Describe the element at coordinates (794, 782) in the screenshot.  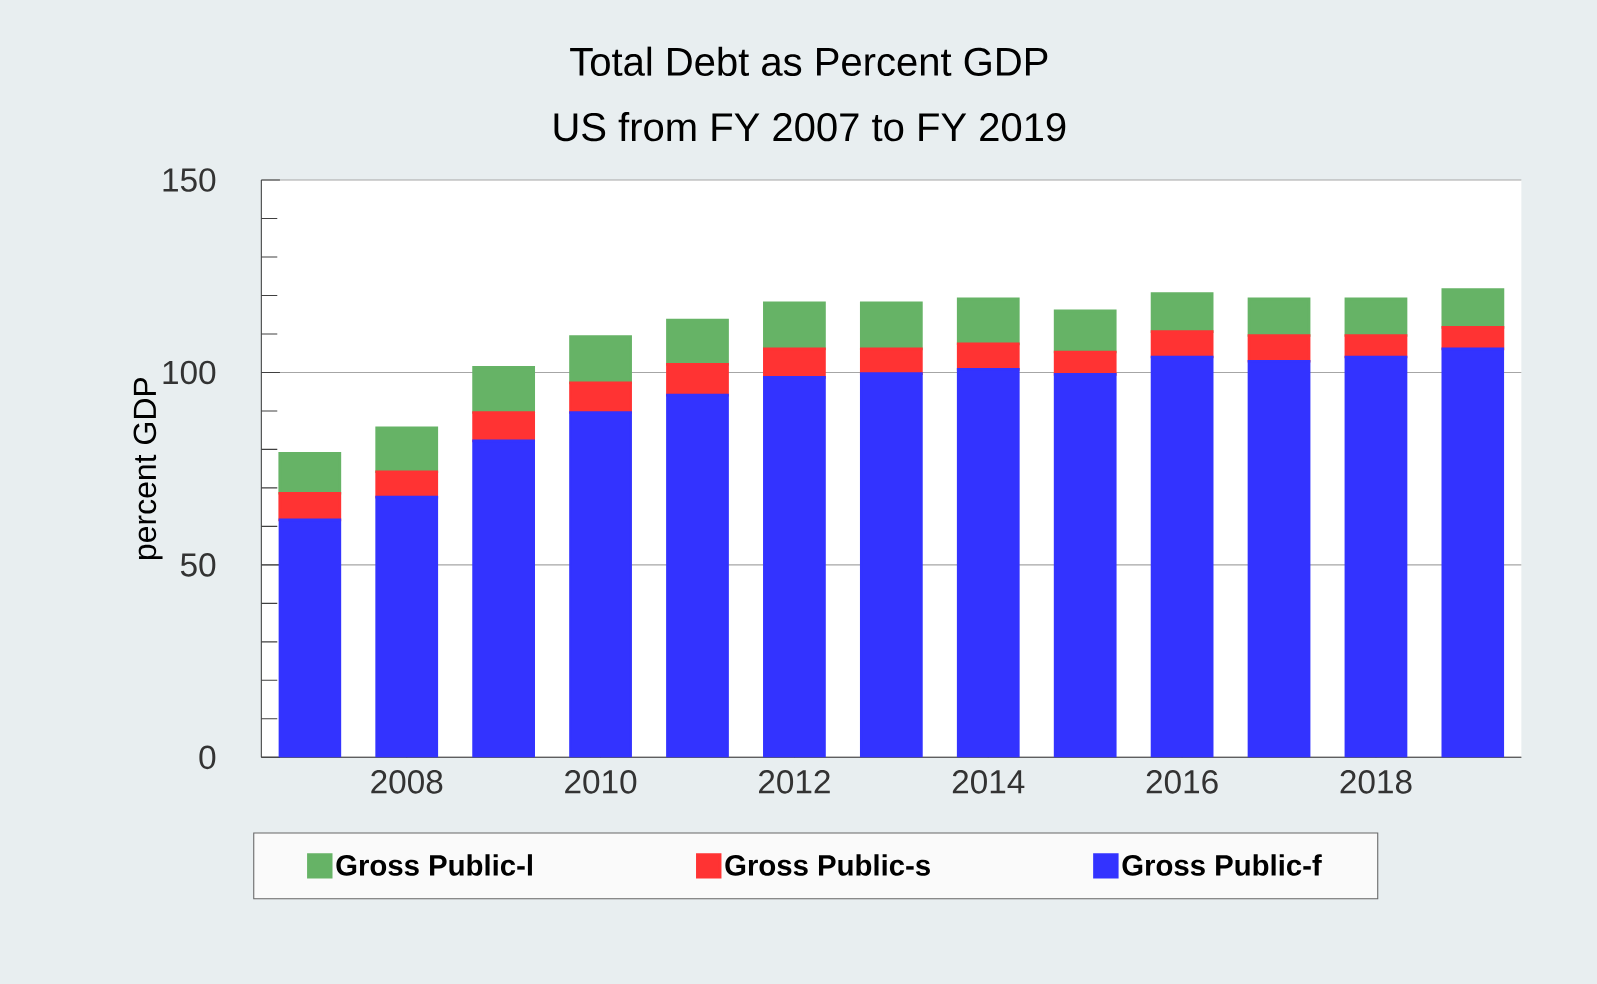
I see `x-tick-label: 2012` at that location.